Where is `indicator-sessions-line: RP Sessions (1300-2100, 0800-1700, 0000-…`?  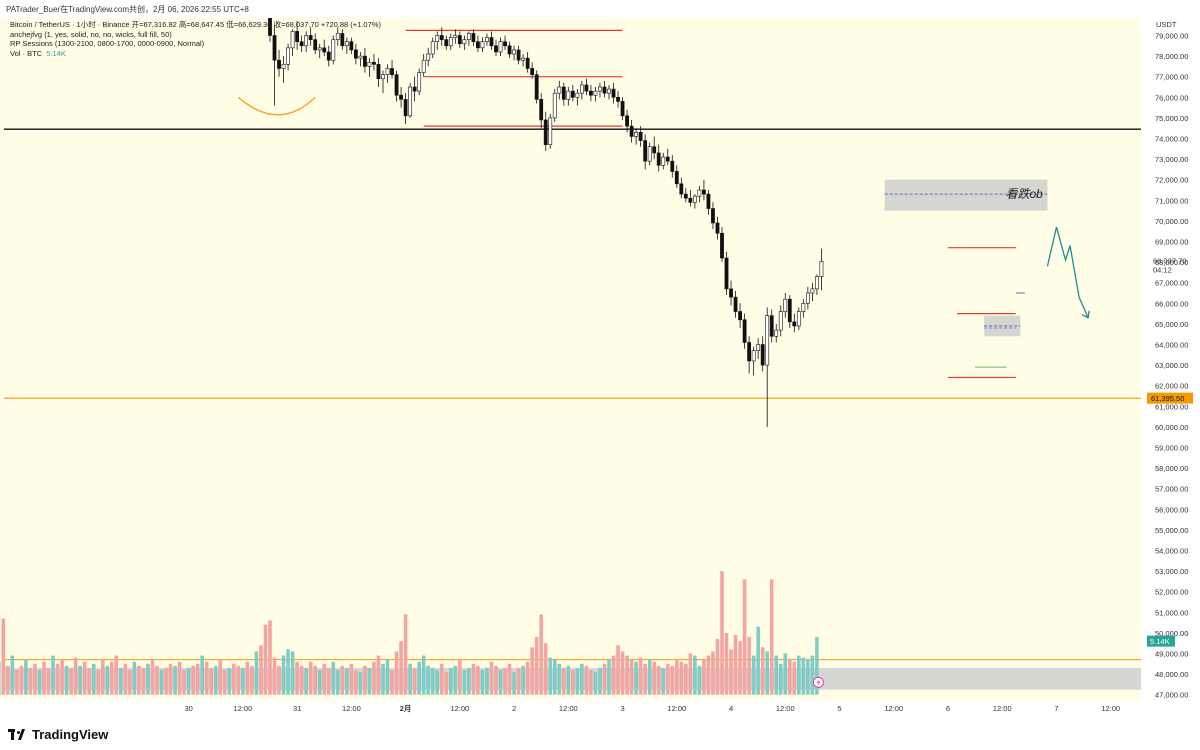 indicator-sessions-line: RP Sessions (1300-2100, 0800-1700, 0000-… is located at coordinates (107, 44).